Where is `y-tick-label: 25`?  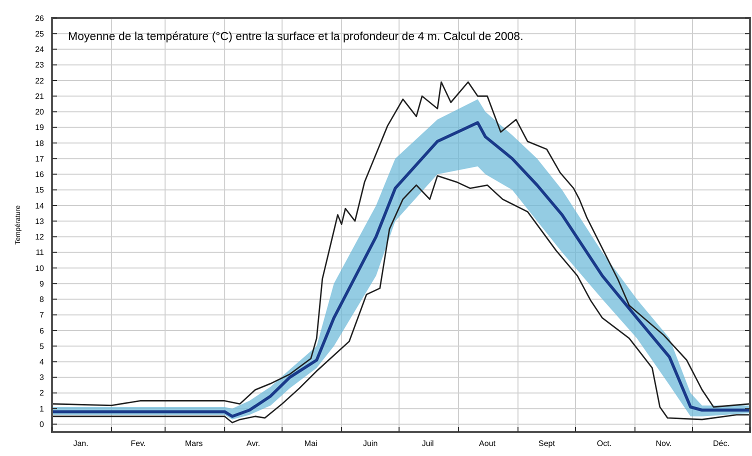
y-tick-label: 25 is located at coordinates (40, 33).